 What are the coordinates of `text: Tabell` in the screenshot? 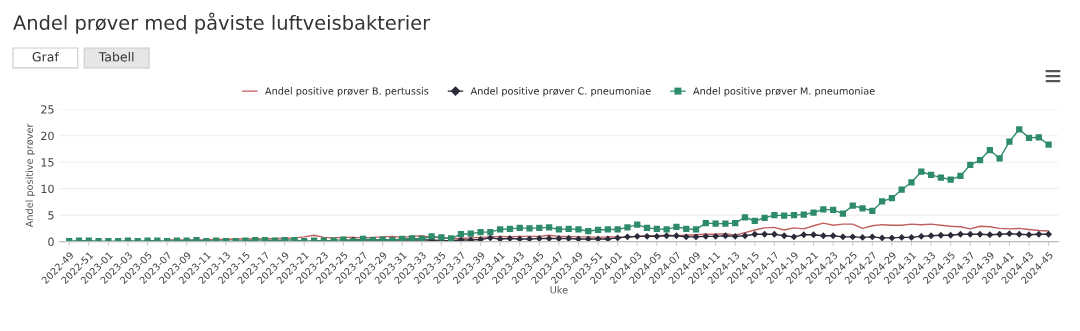 It's located at (116, 56).